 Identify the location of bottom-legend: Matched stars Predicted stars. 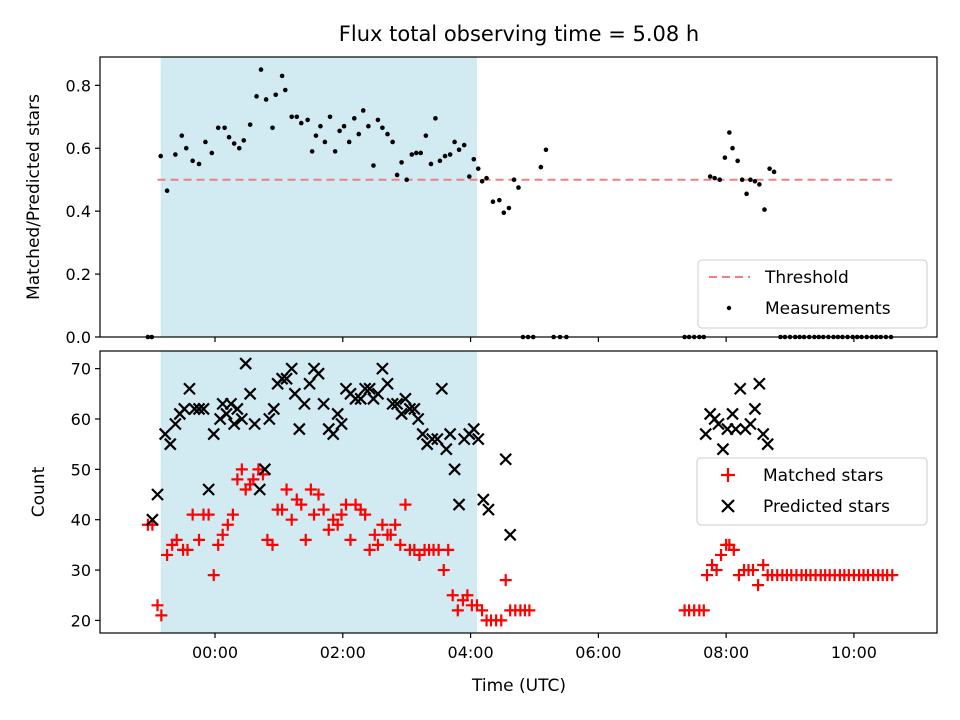
(812, 491).